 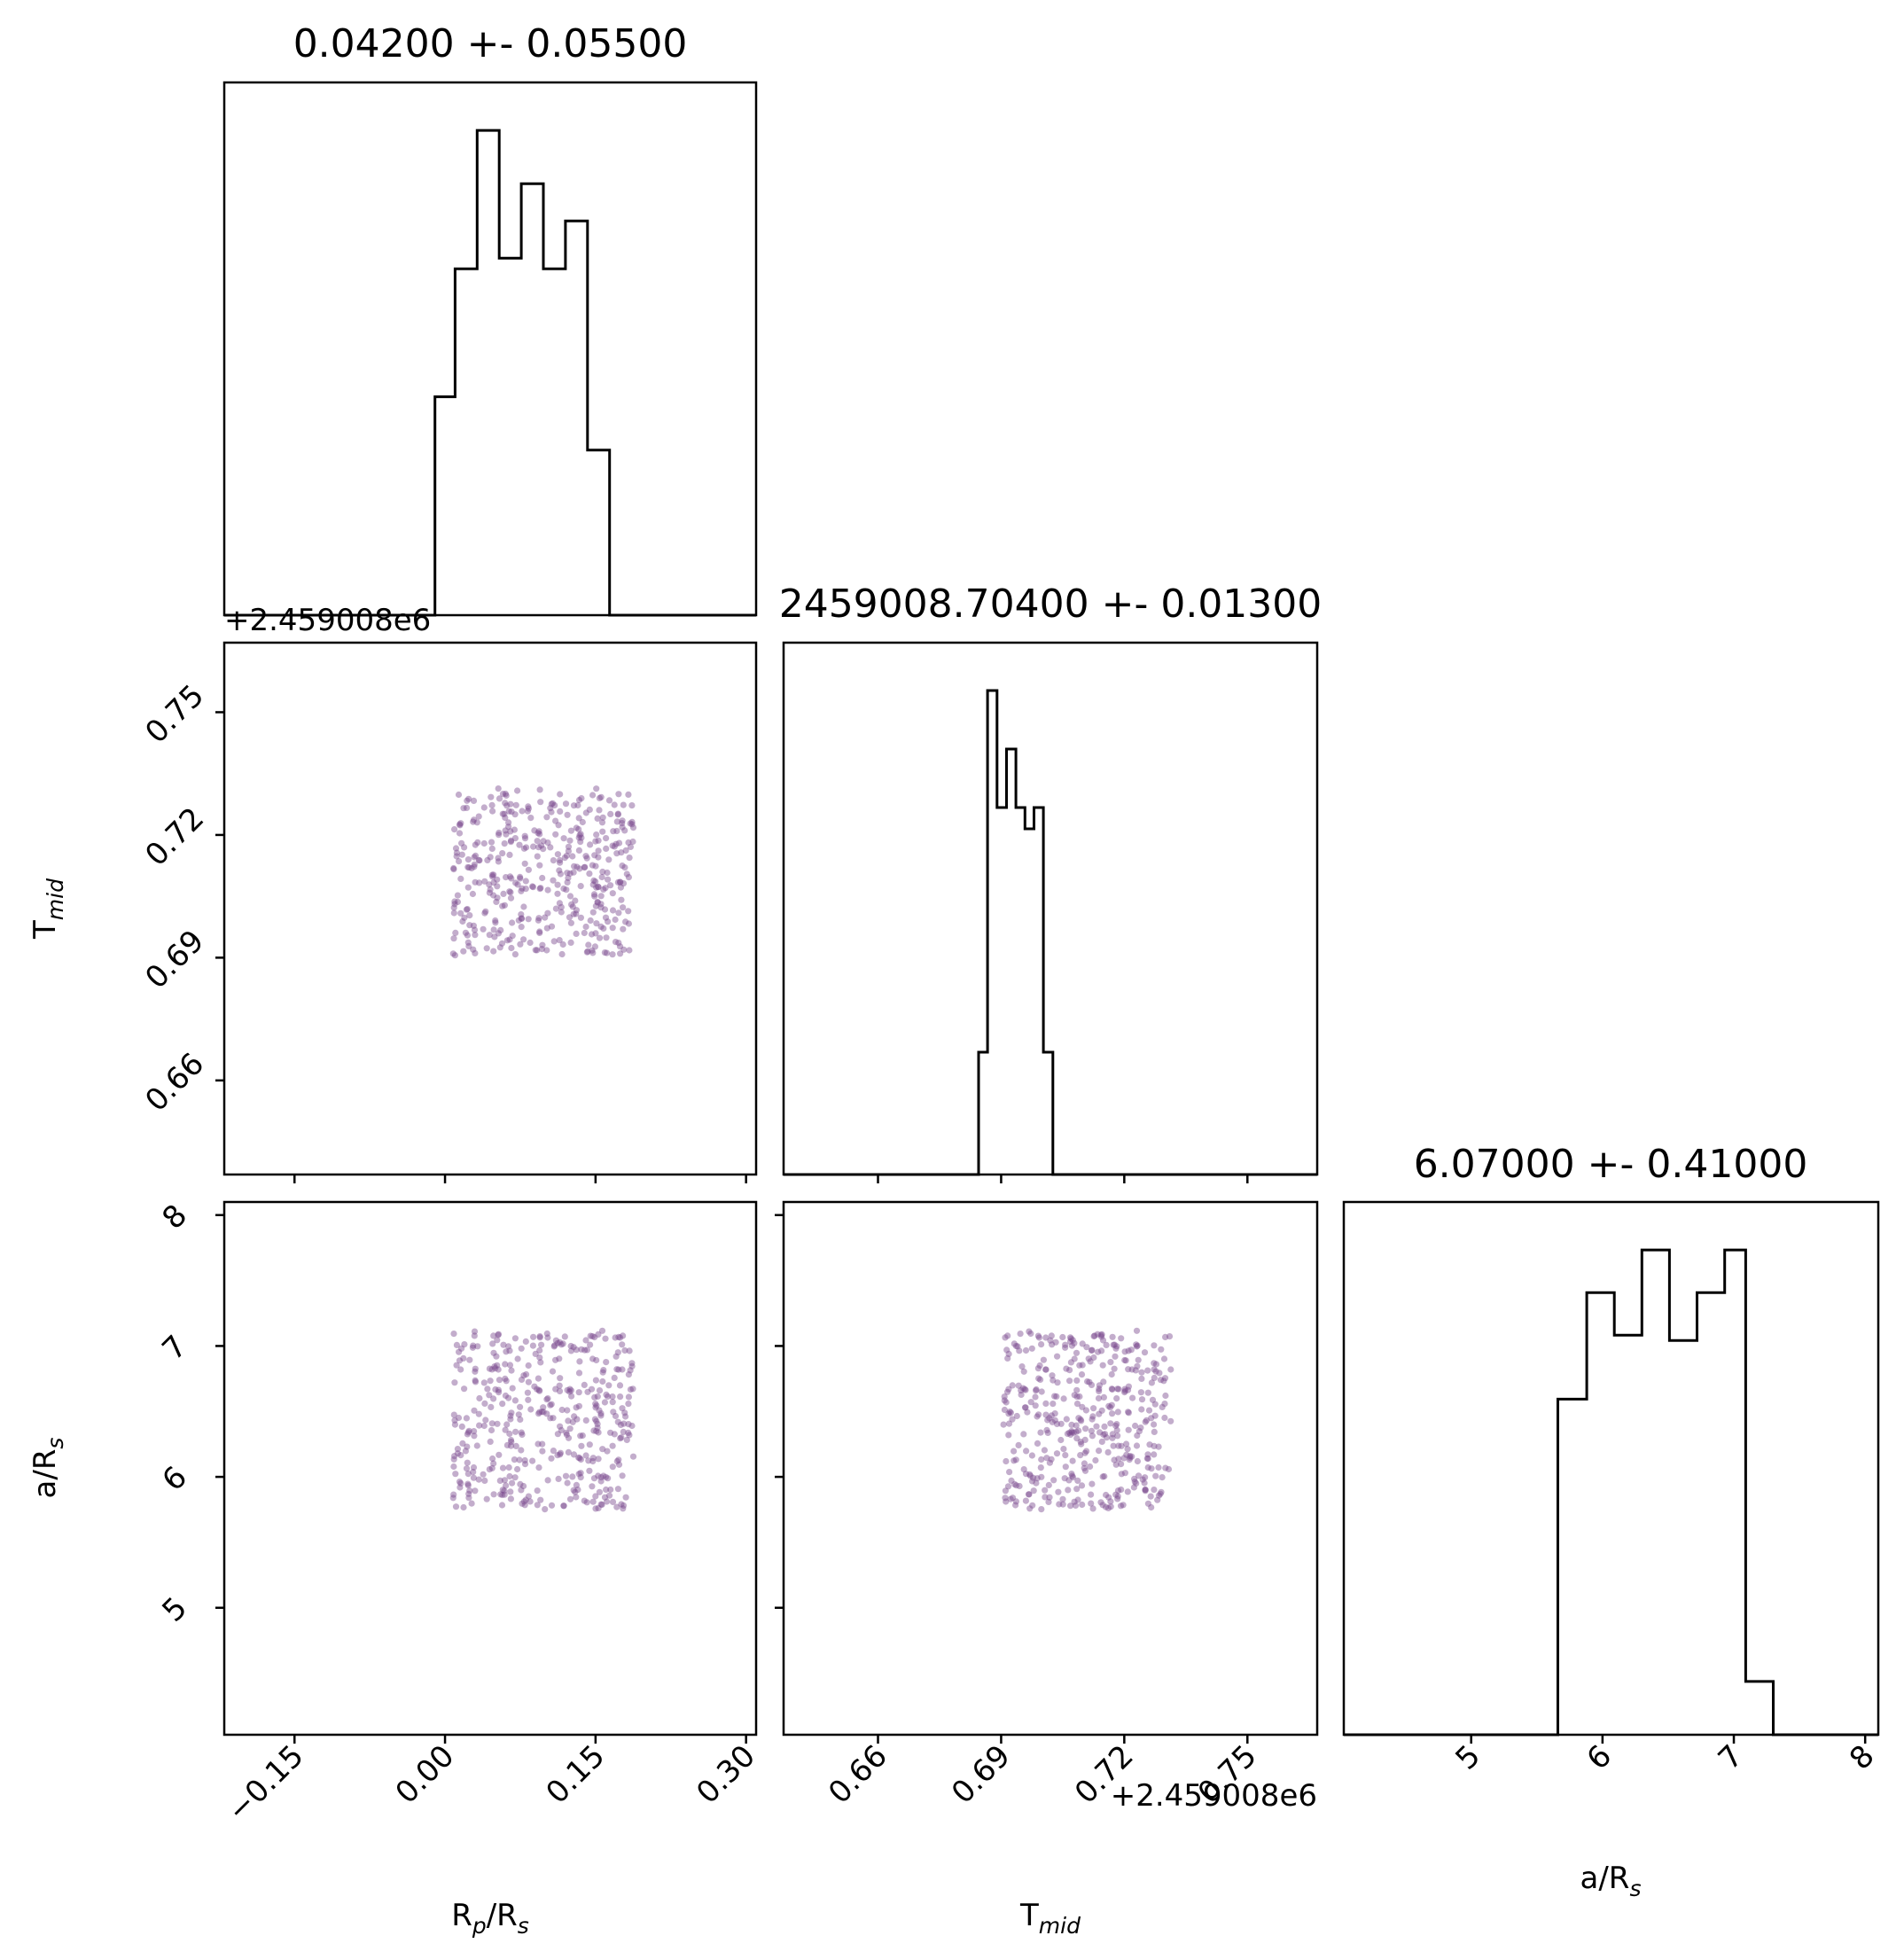 I want to click on ytick-label-ars-0: 5, so click(x=174, y=1609).